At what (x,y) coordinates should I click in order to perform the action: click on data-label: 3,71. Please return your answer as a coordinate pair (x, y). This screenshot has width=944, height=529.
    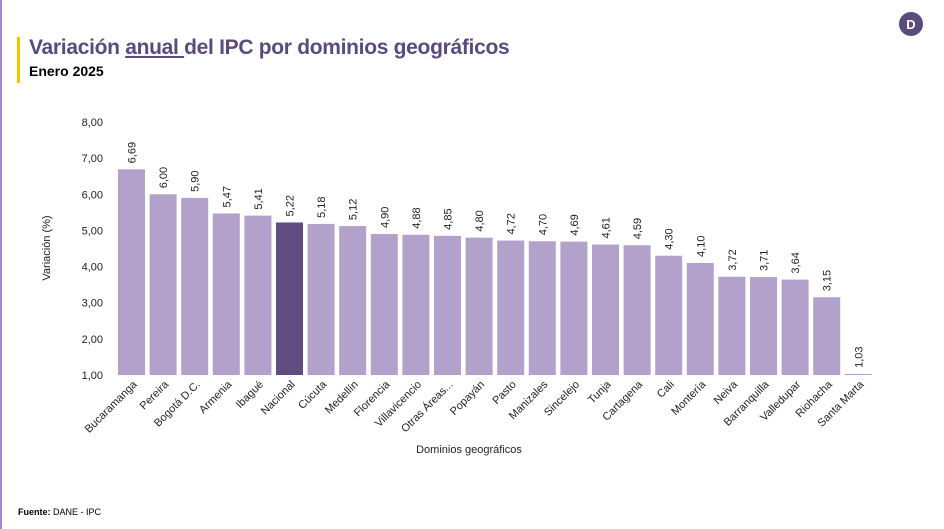
    Looking at the image, I should click on (765, 260).